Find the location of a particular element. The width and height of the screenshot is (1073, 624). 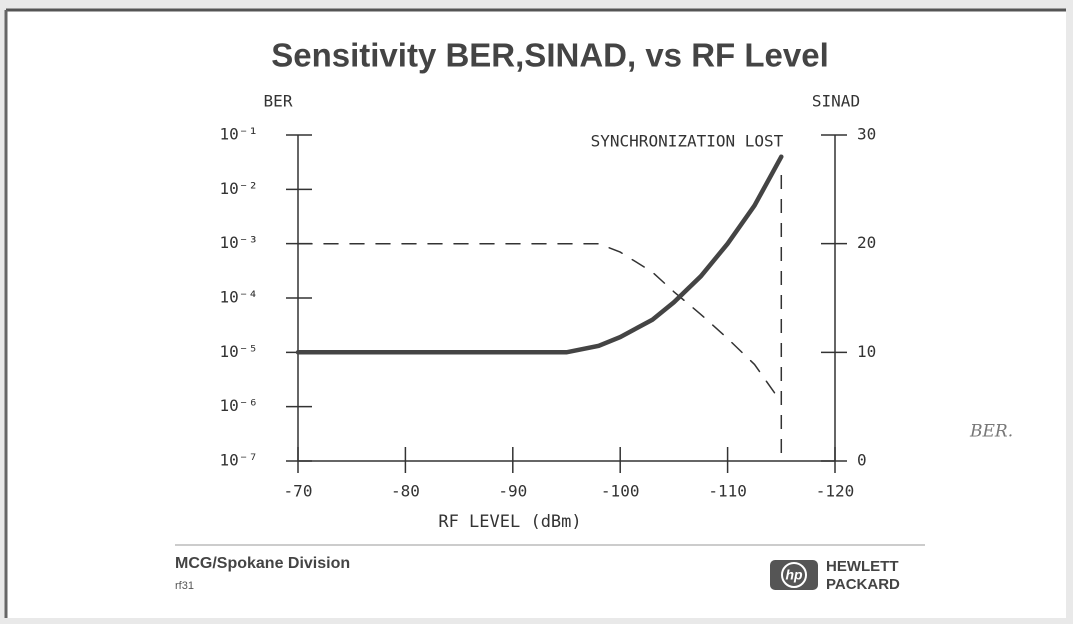

y-tick-label: 10⁻² is located at coordinates (238, 188).